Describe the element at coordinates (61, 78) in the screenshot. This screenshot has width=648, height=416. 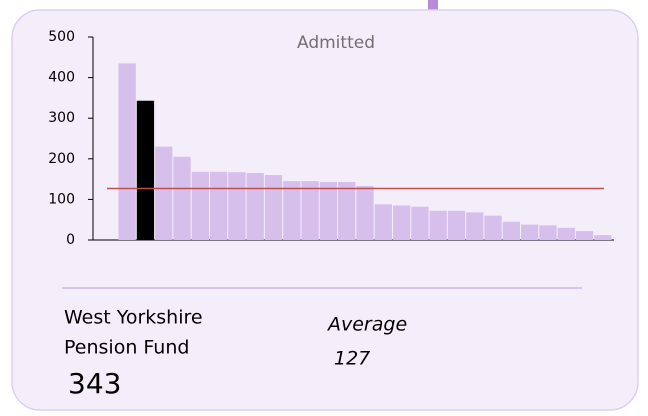
I see `y-tick-label: 400` at that location.